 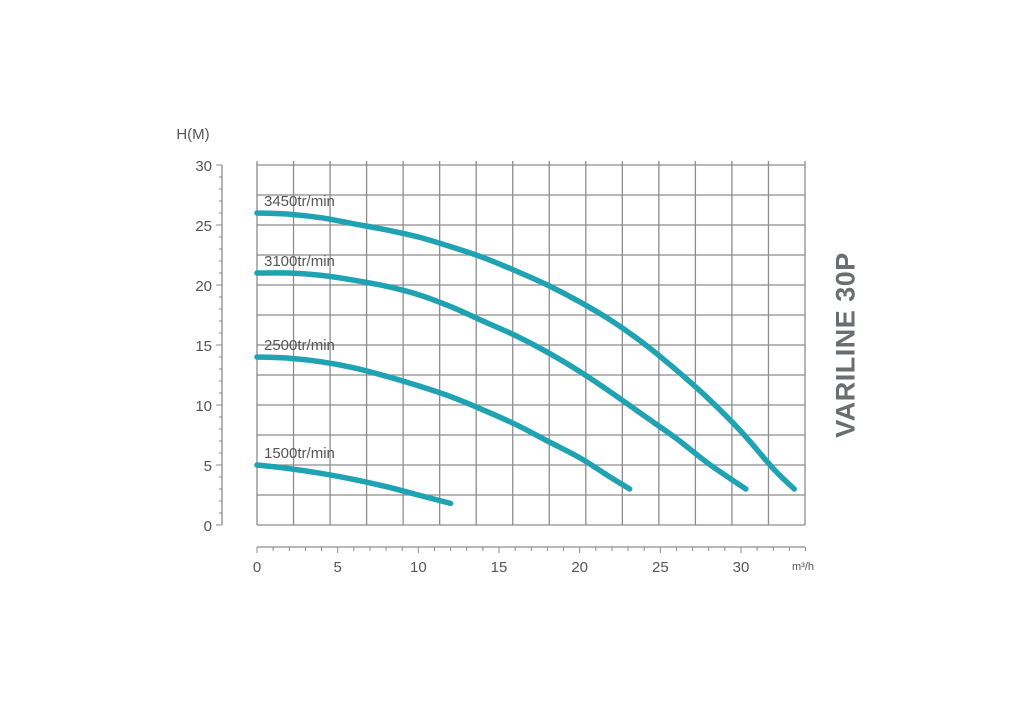 I want to click on y-tick-label: 30, so click(x=203, y=166).